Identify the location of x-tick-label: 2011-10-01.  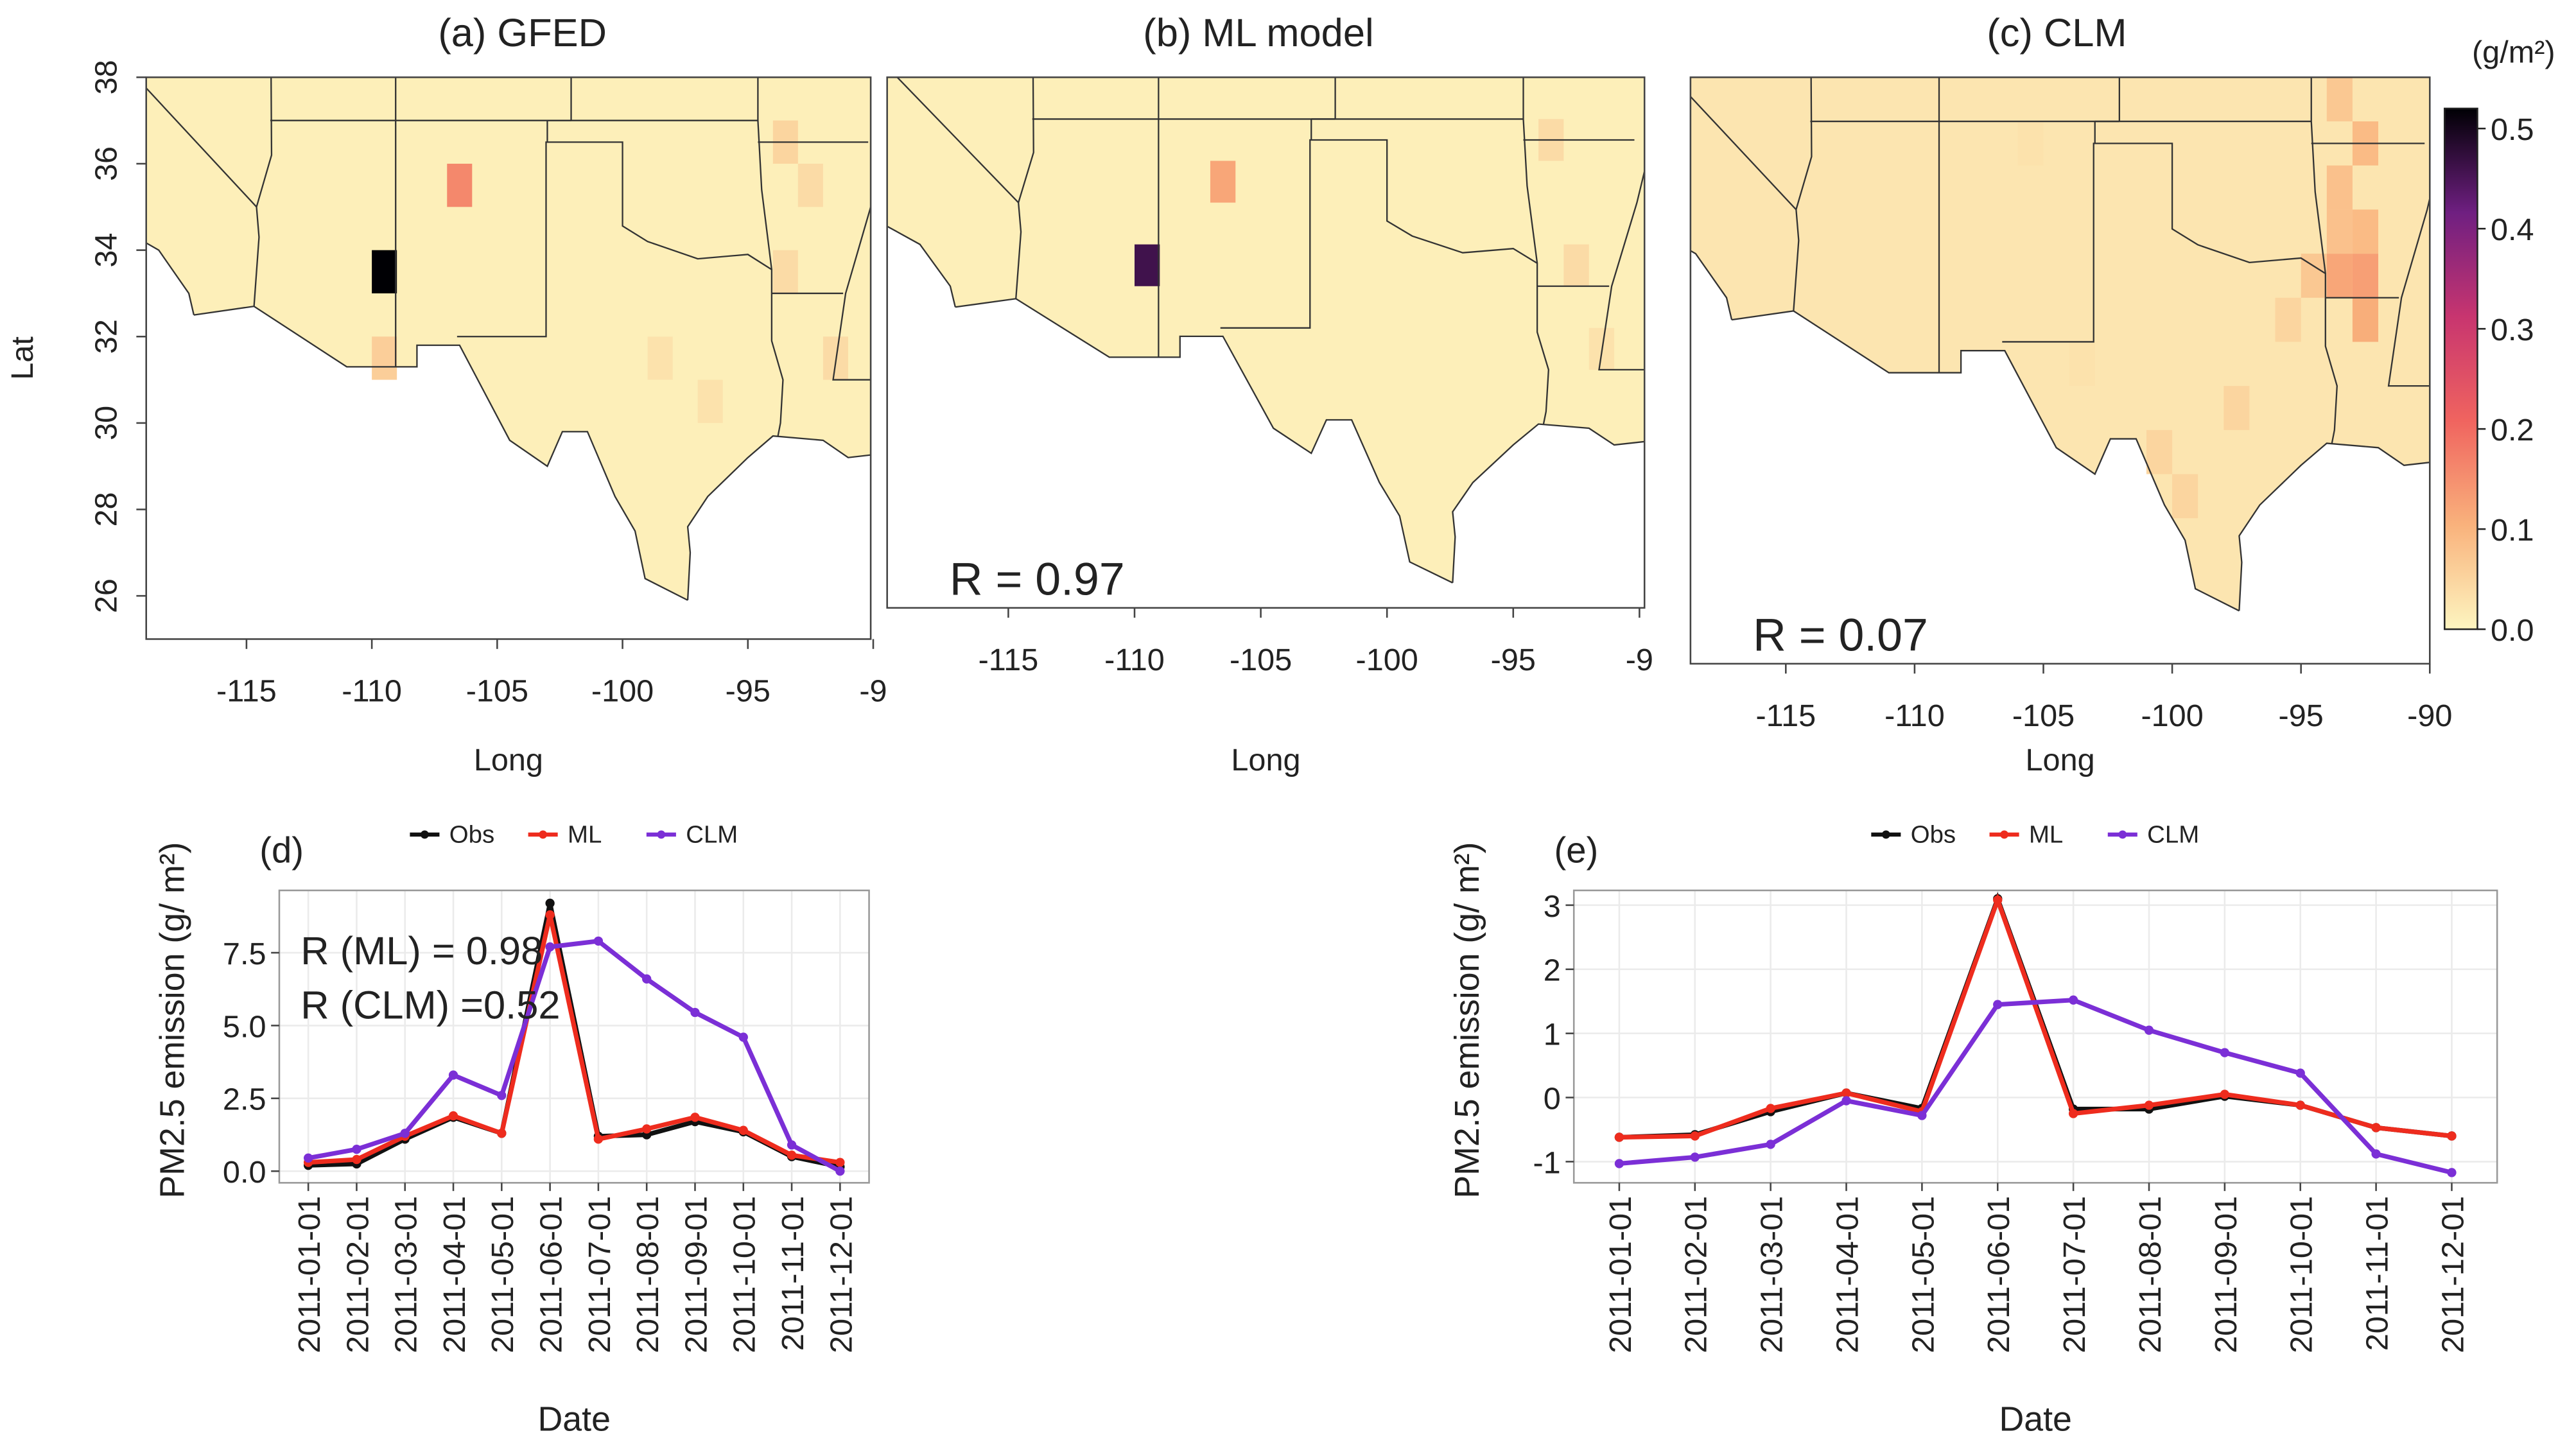
(744, 1274).